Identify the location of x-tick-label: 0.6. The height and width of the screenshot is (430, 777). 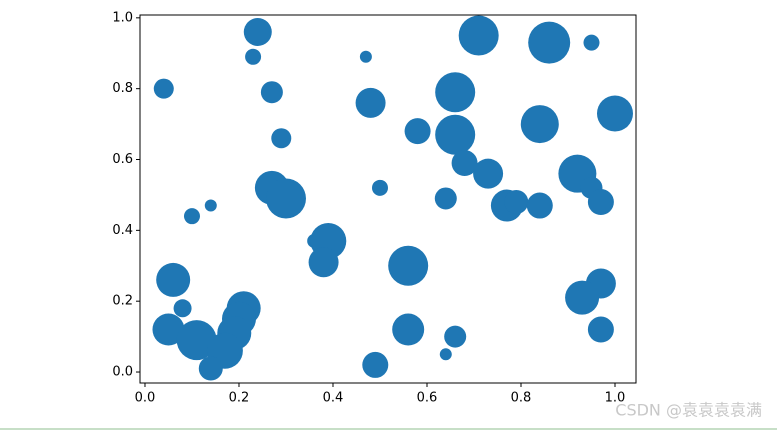
(427, 398).